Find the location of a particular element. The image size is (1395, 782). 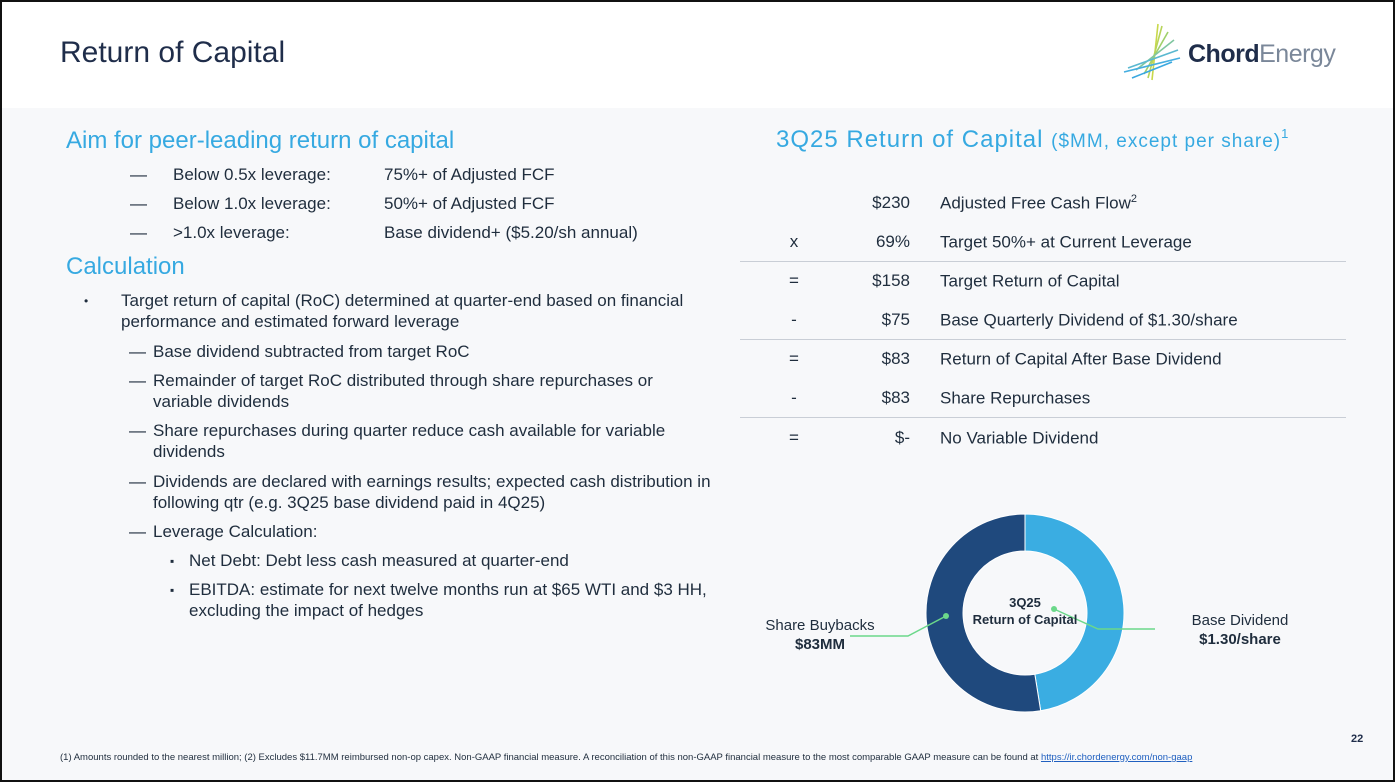

row-description: No Variable Dividend is located at coordinates (1019, 438).